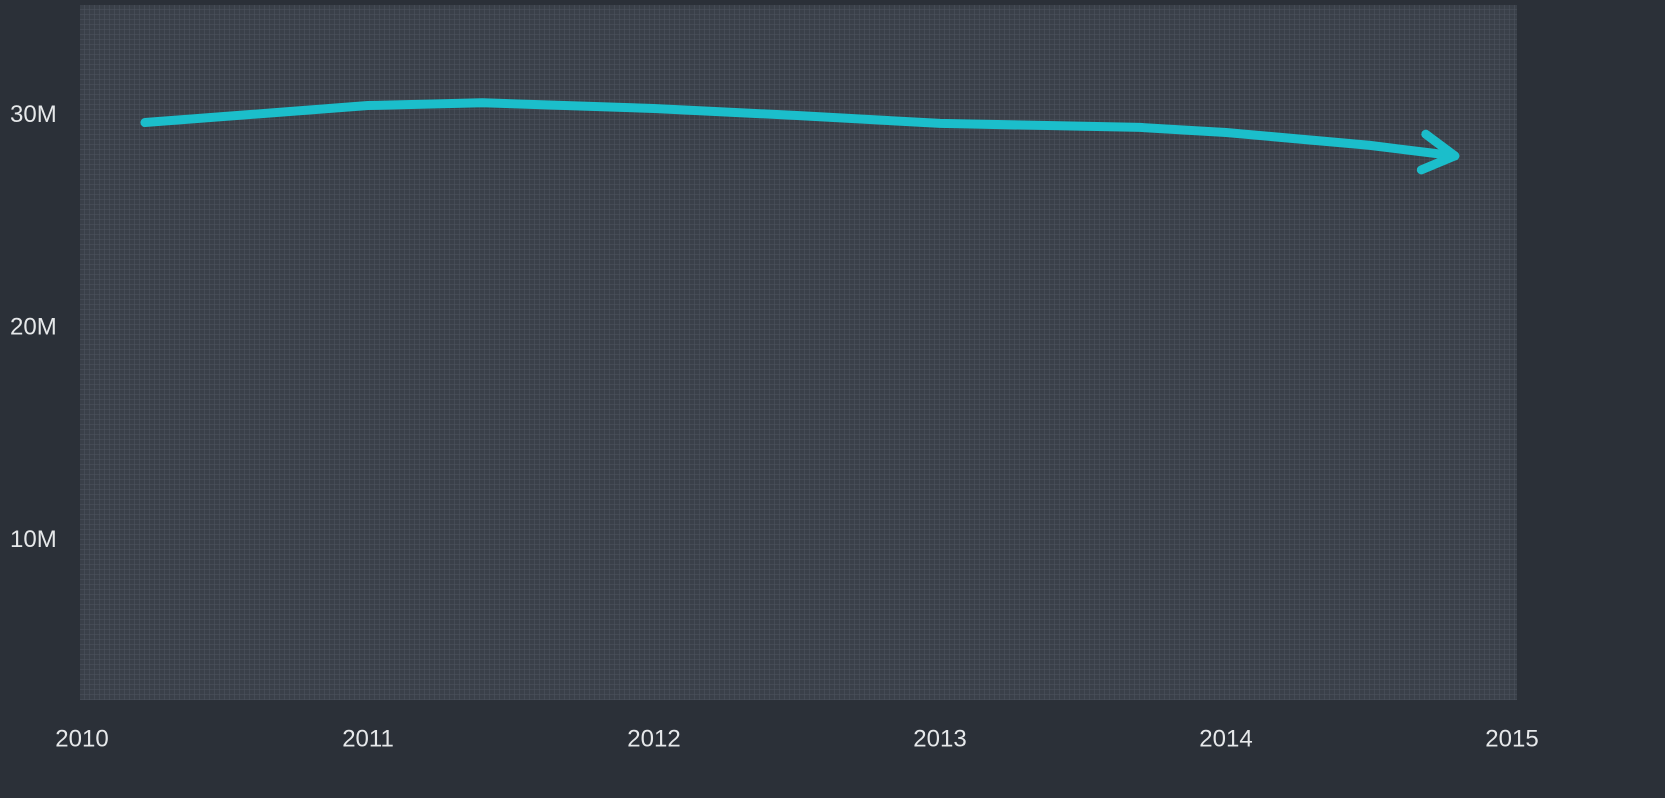 This screenshot has width=1665, height=798. I want to click on y-tick-label: 30M, so click(33, 114).